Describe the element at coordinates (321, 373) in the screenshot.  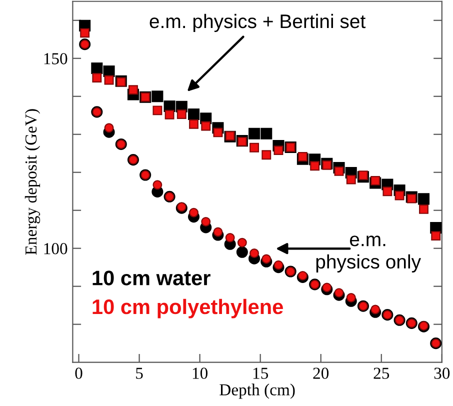
I see `x-tick-label: 20` at that location.